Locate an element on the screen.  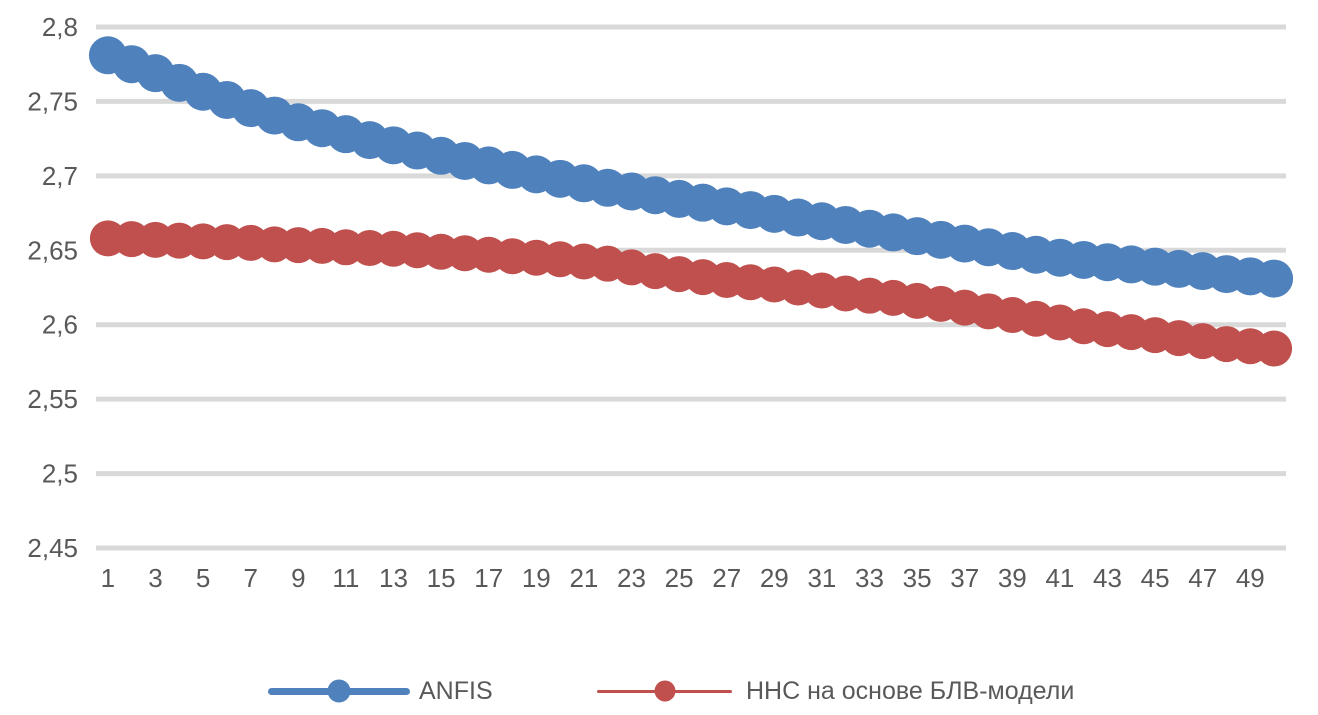
x-tick-label: 3 is located at coordinates (155, 578).